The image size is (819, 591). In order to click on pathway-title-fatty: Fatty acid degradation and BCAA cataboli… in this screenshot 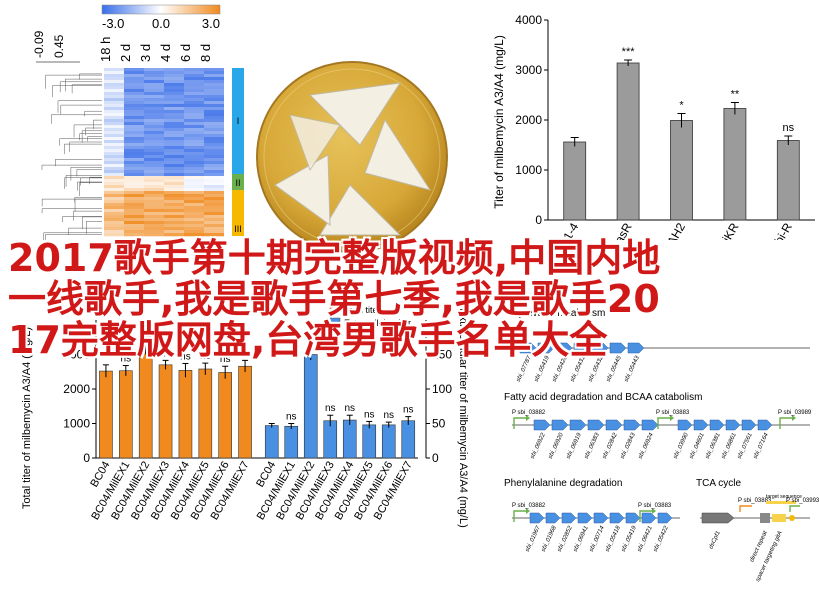, I will do `click(603, 397)`.